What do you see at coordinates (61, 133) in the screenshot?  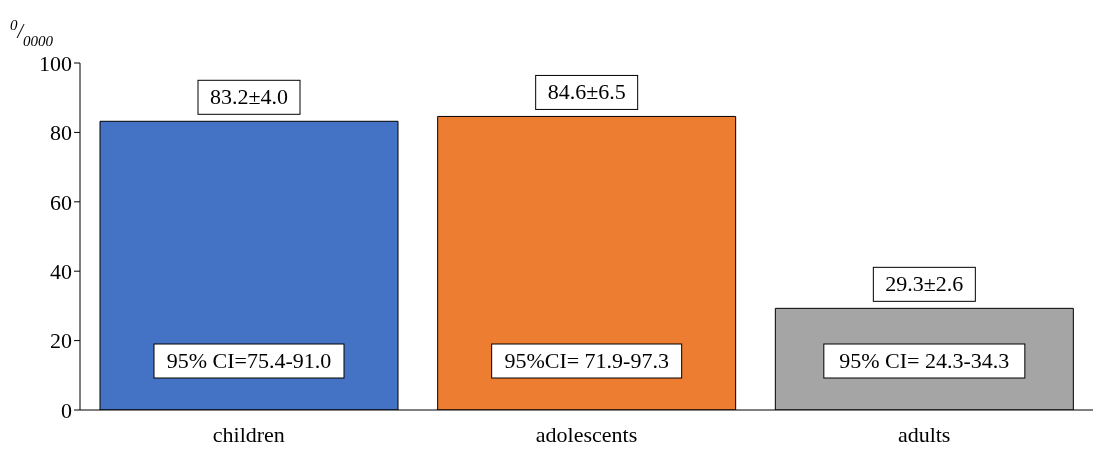 I see `y-tick-label: 80` at bounding box center [61, 133].